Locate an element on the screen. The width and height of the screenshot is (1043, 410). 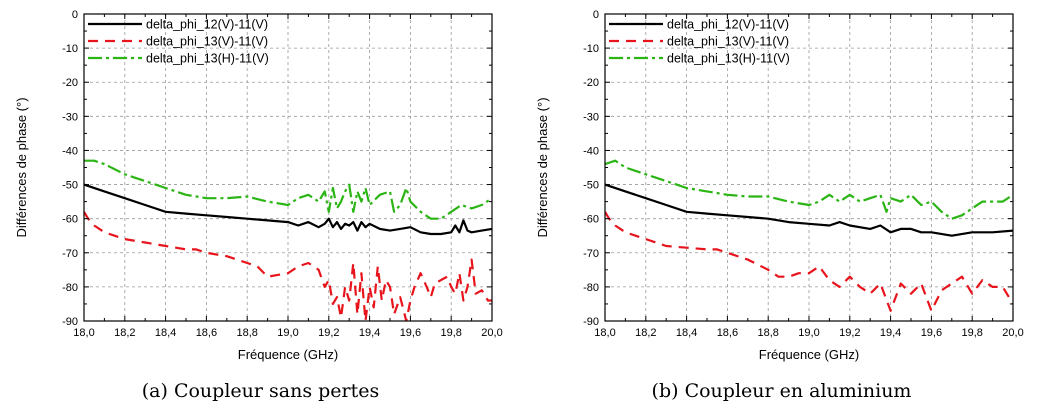
chart-caption: (b) Coupleur en aluminium is located at coordinates (781, 391).